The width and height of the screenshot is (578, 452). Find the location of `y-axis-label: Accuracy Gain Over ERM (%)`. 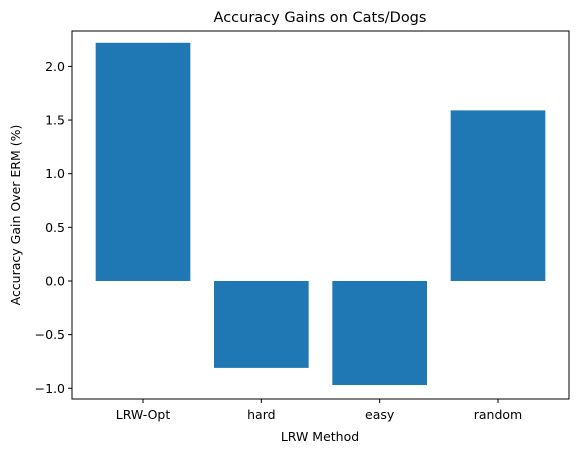

y-axis-label: Accuracy Gain Over ERM (%) is located at coordinates (15, 215).